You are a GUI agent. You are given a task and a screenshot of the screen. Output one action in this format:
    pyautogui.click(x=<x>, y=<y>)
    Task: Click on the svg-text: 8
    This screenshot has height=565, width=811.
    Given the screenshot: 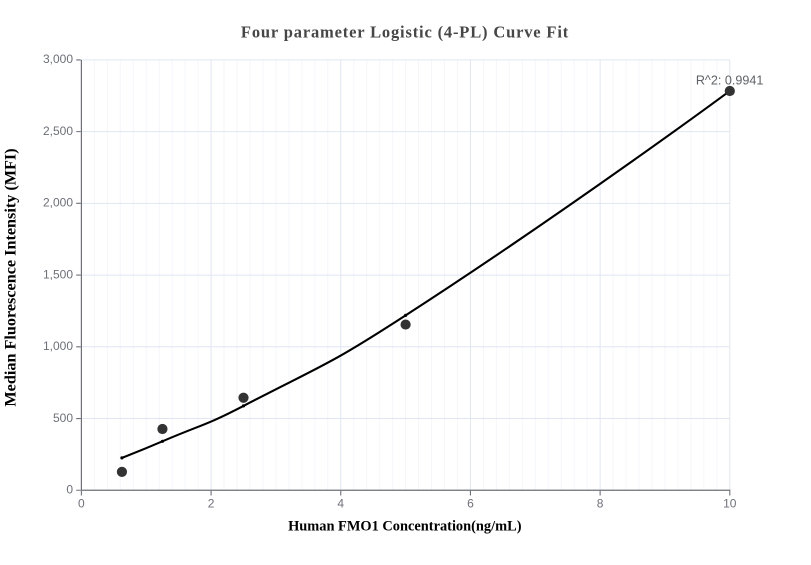 What is the action you would take?
    pyautogui.click(x=600, y=503)
    